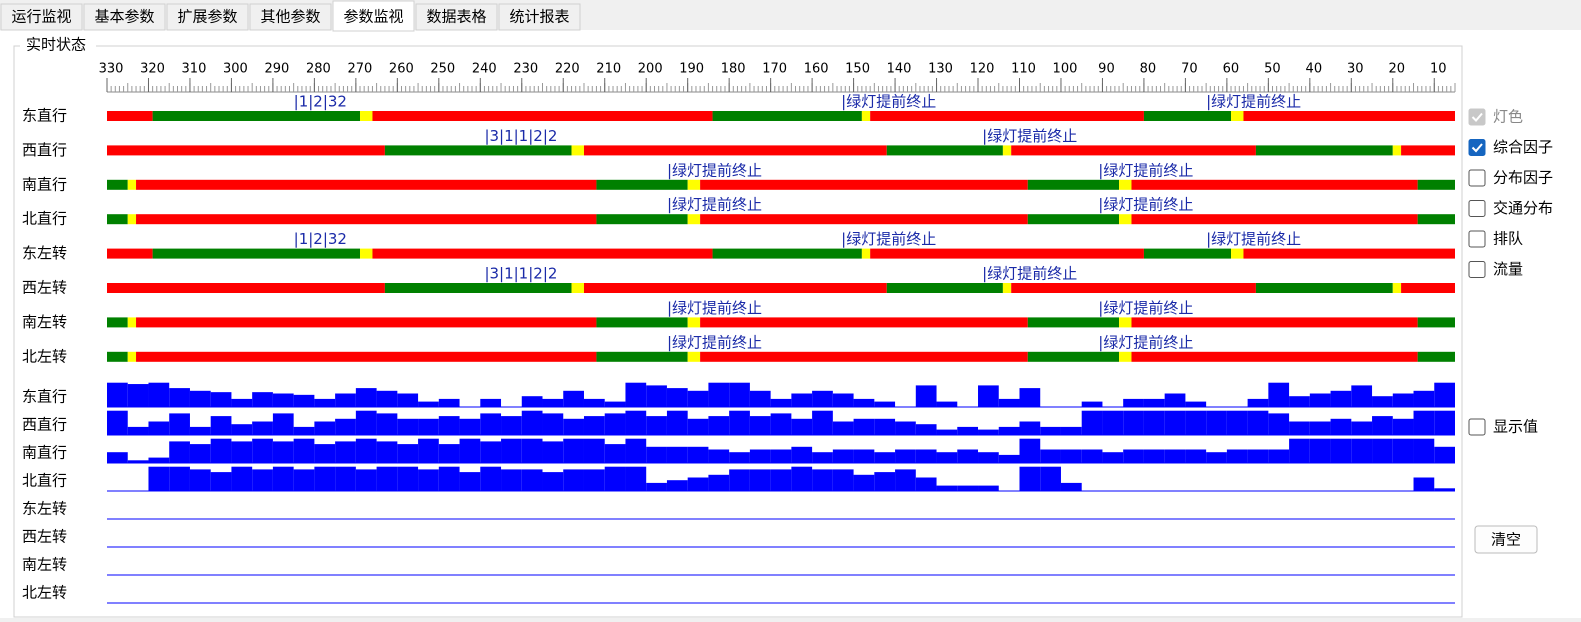 The width and height of the screenshot is (1581, 622). Describe the element at coordinates (1523, 178) in the screenshot. I see `checkbox-label: 分布因子` at that location.